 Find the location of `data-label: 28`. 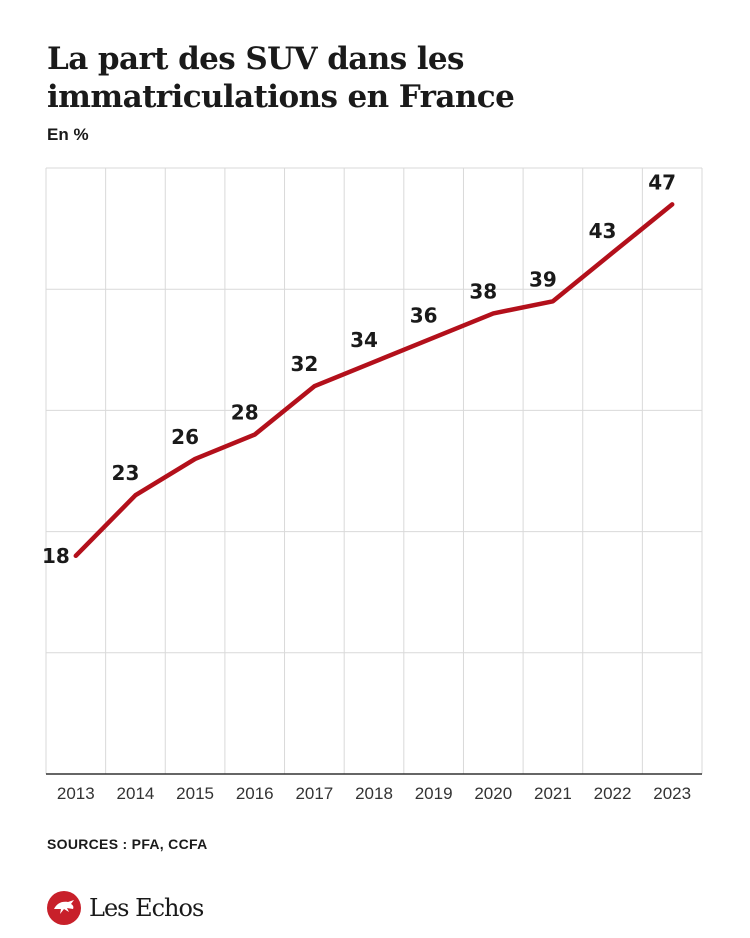

data-label: 28 is located at coordinates (245, 413).